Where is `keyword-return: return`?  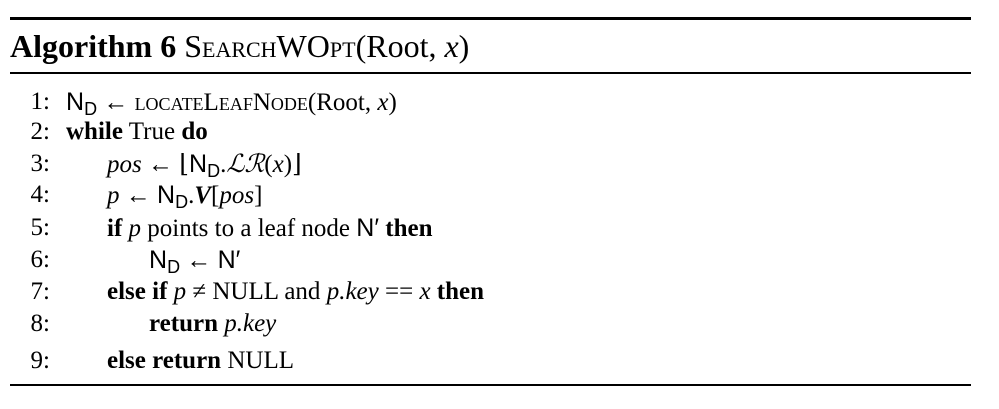
keyword-return: return is located at coordinates (183, 323).